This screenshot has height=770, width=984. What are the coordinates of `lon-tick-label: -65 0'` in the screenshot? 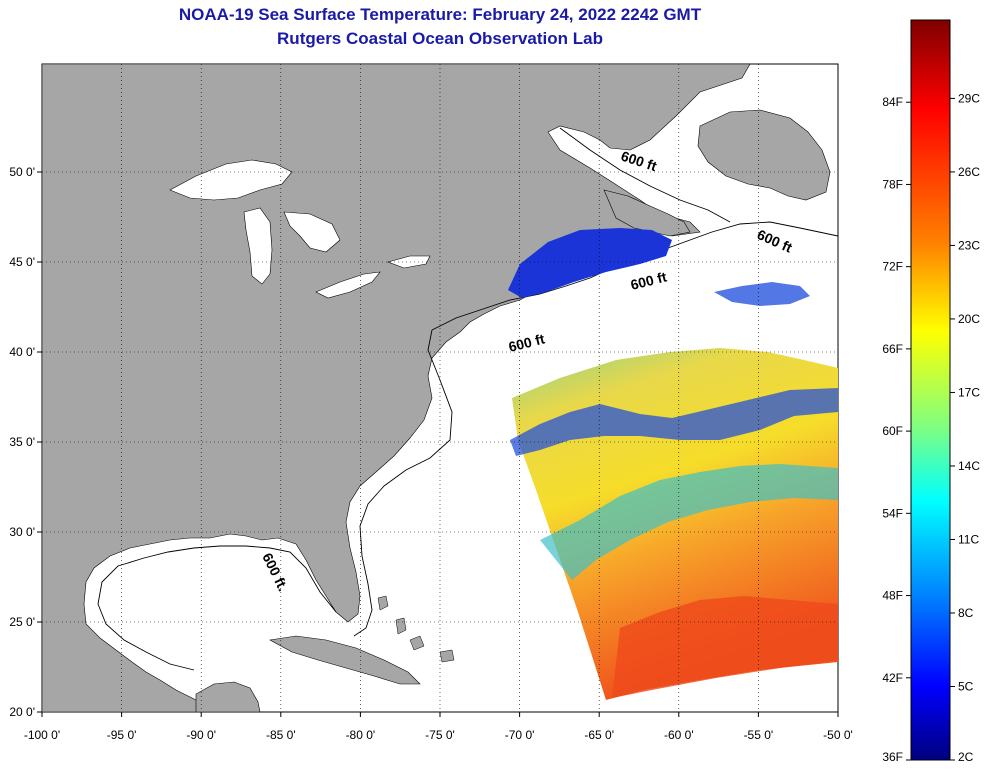 It's located at (599, 735).